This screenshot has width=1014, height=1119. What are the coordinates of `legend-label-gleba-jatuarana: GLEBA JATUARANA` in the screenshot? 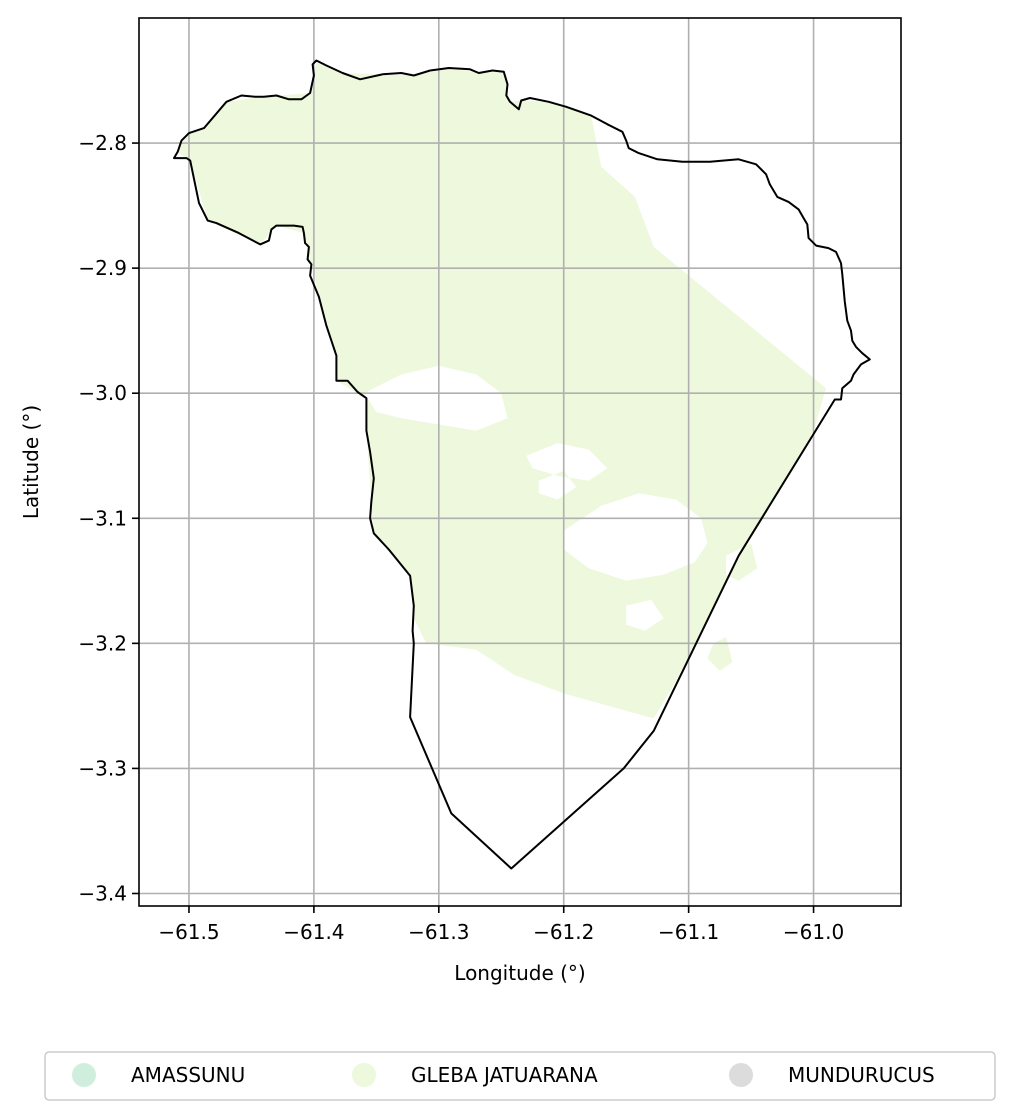 It's located at (504, 1075).